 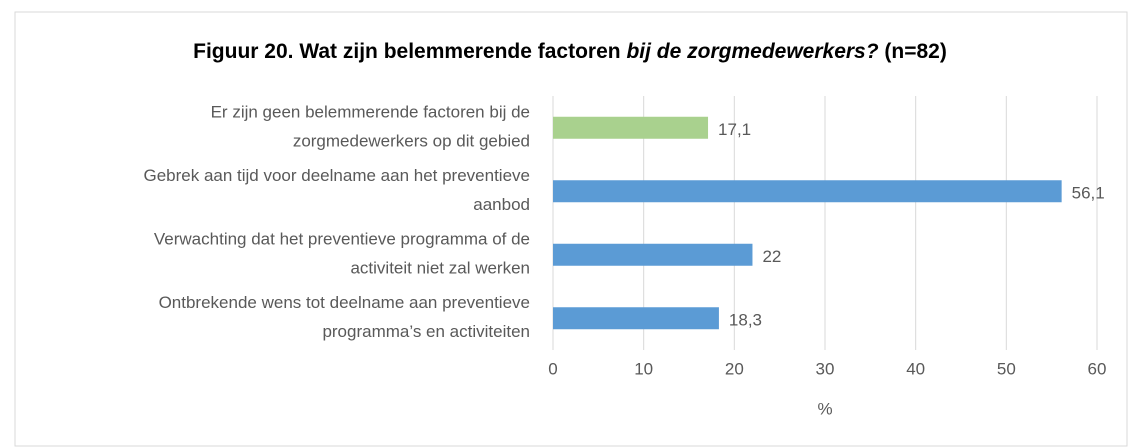 What do you see at coordinates (440, 268) in the screenshot?
I see `y-tick-label-line: activiteit niet zal werken` at bounding box center [440, 268].